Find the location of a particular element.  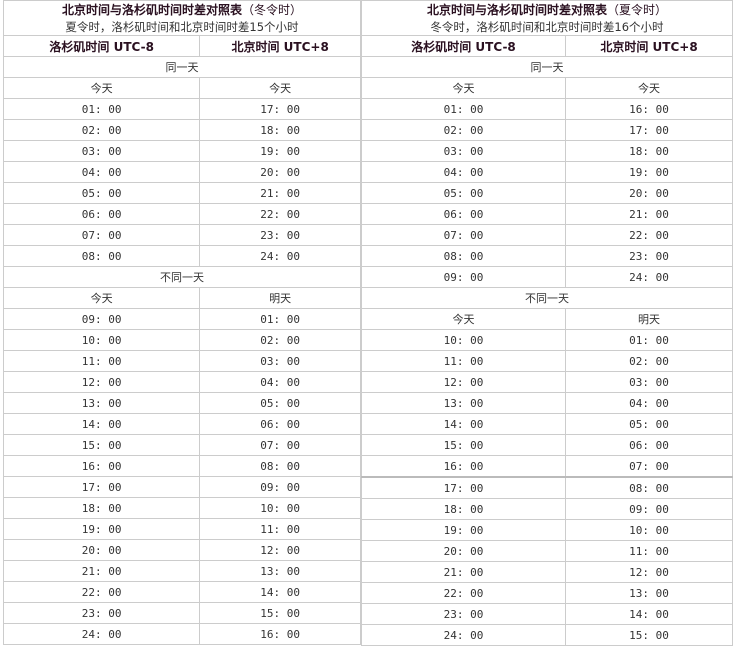

bj-time-cell: 02: 00 is located at coordinates (649, 361).